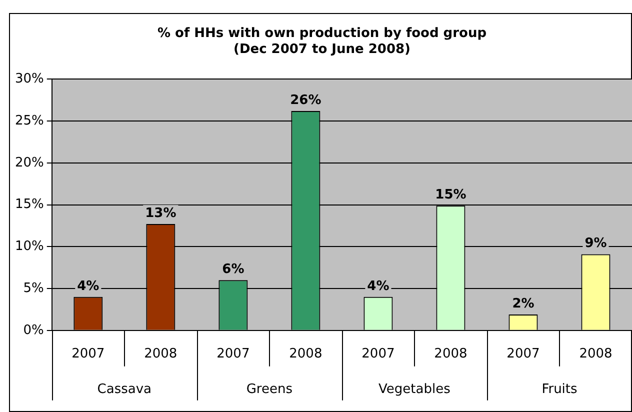 This screenshot has width=632, height=412. Describe the element at coordinates (414, 389) in the screenshot. I see `text: Vegetables` at that location.